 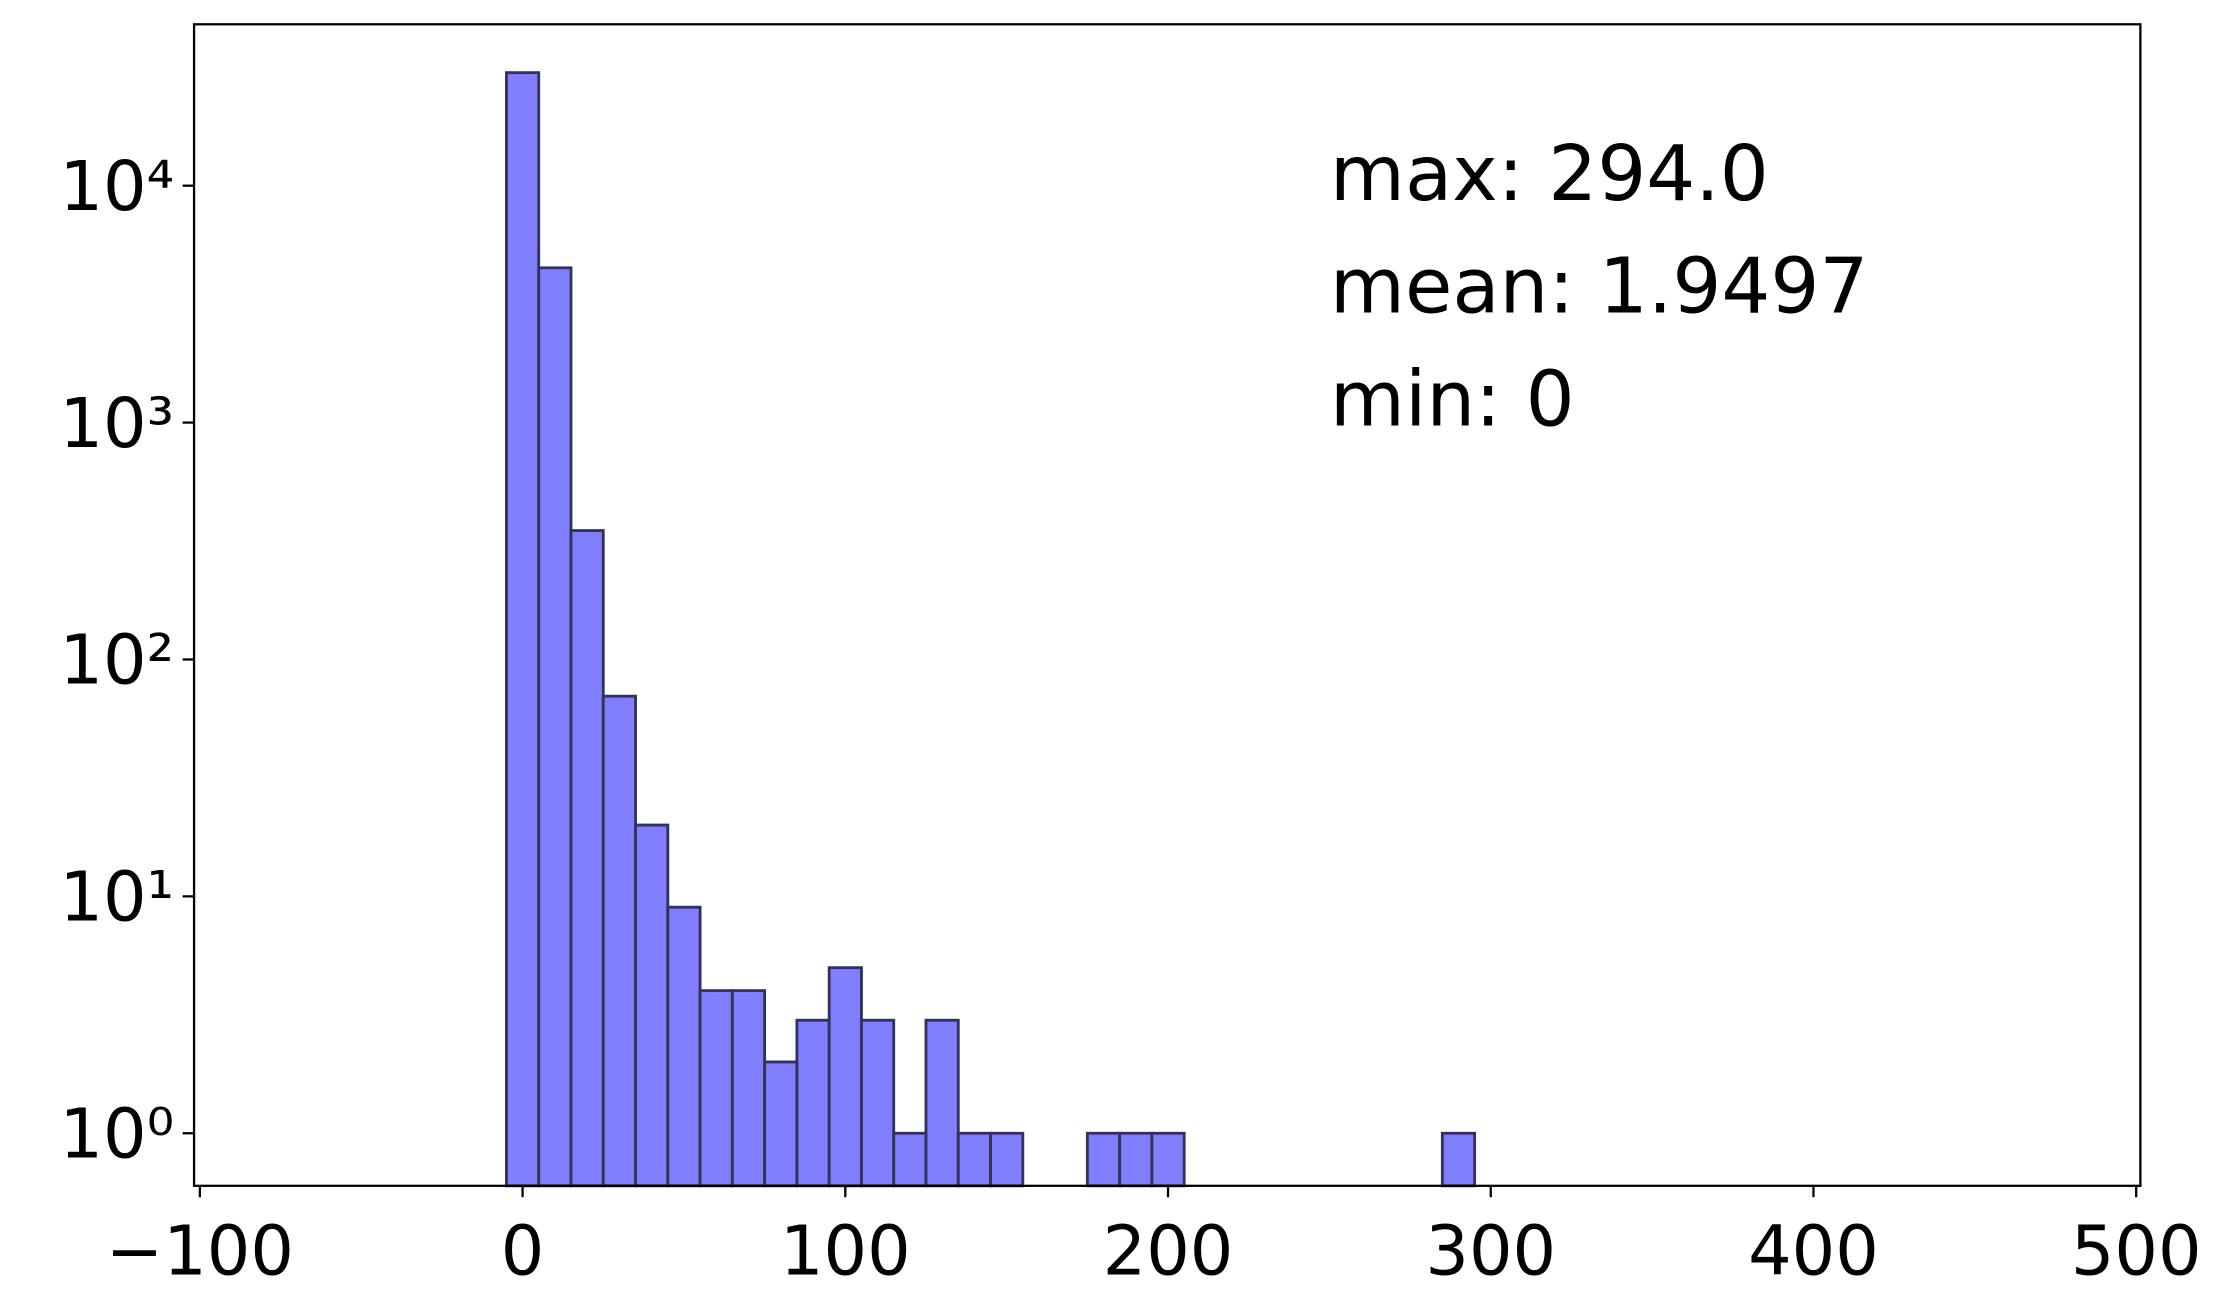 What do you see at coordinates (845, 1251) in the screenshot?
I see `x-tick-label: 100` at bounding box center [845, 1251].